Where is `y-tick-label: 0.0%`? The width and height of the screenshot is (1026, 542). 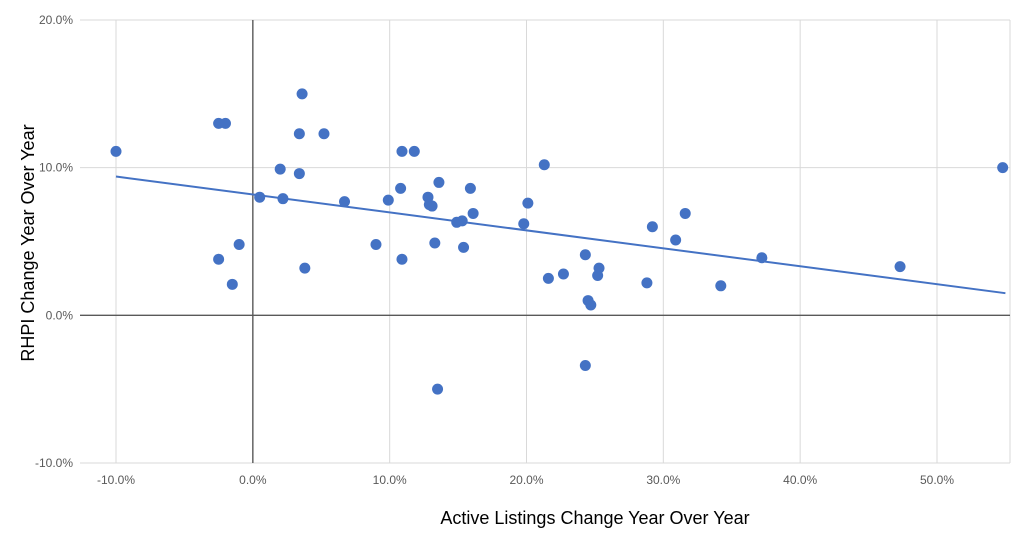 y-tick-label: 0.0% is located at coordinates (60, 315).